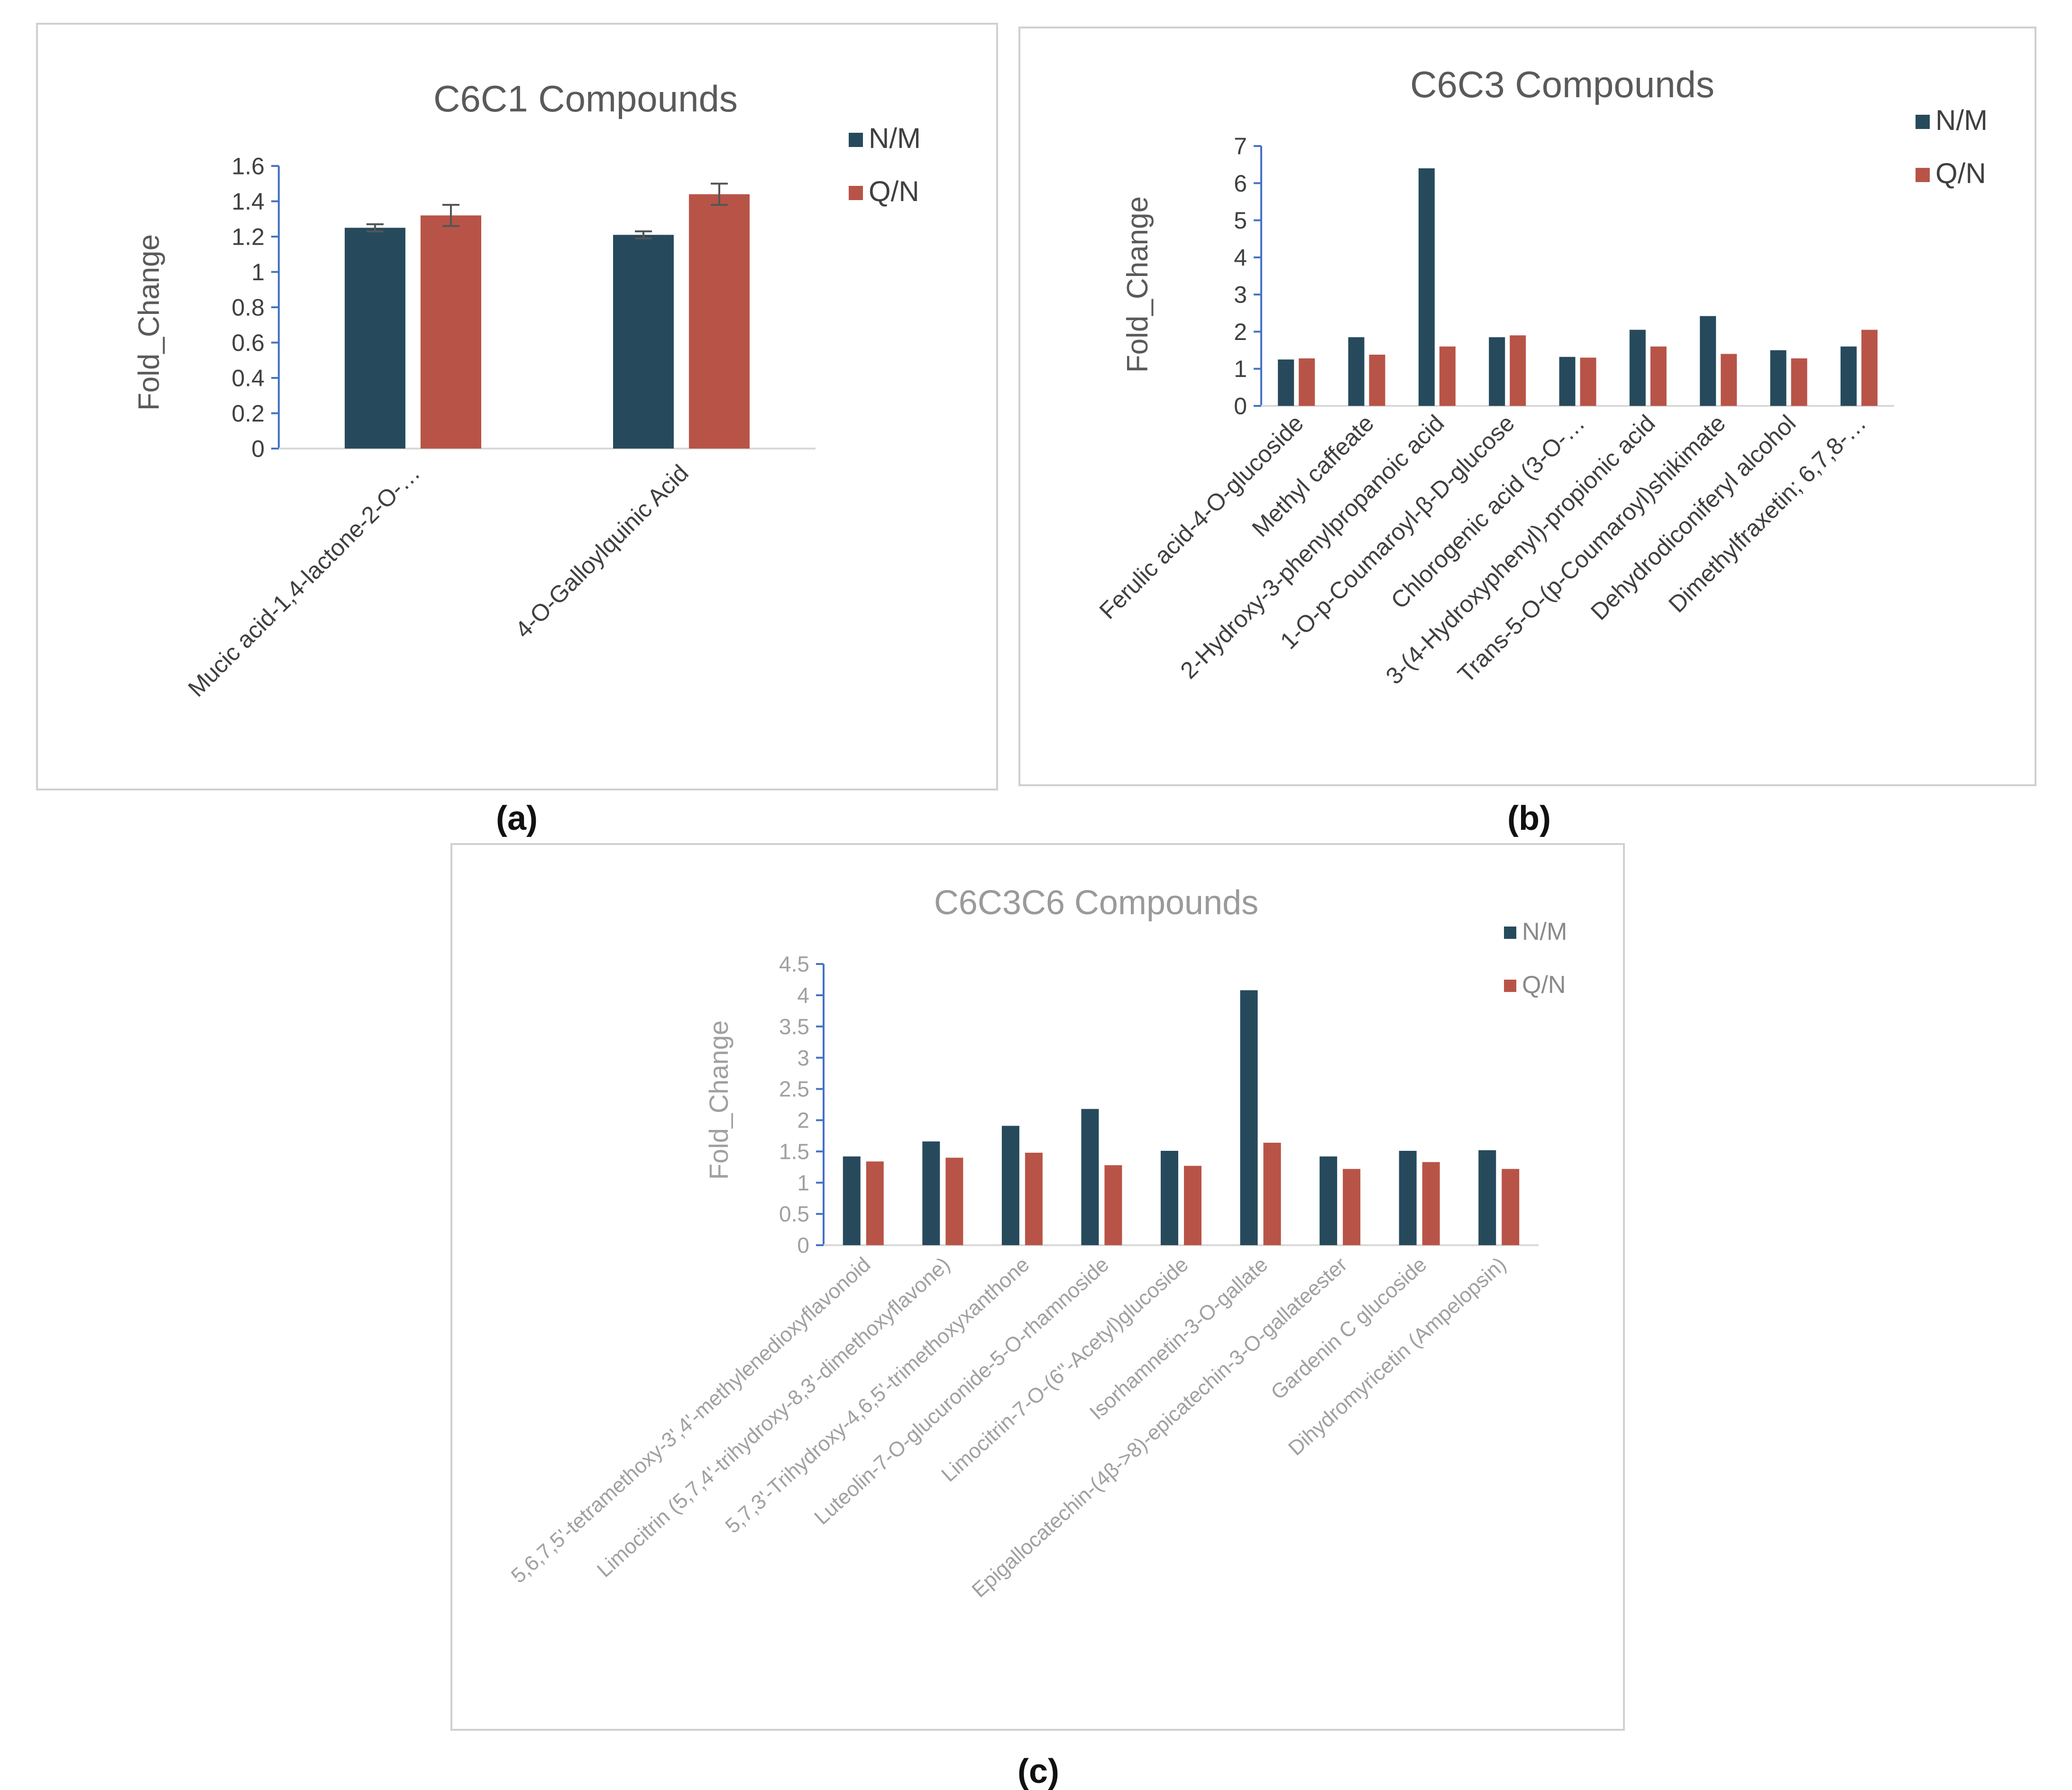 Image resolution: width=2072 pixels, height=1790 pixels. Describe the element at coordinates (1529, 818) in the screenshot. I see `panel-caption: (b)` at that location.